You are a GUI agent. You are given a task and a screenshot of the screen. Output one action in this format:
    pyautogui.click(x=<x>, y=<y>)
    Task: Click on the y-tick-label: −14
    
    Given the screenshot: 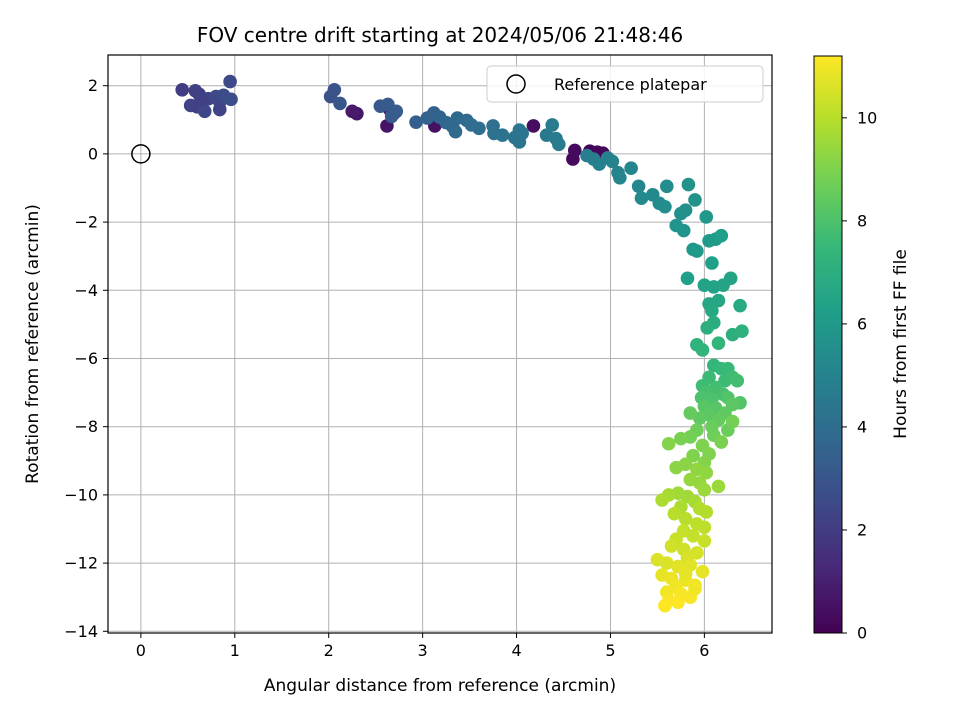 What is the action you would take?
    pyautogui.click(x=81, y=631)
    